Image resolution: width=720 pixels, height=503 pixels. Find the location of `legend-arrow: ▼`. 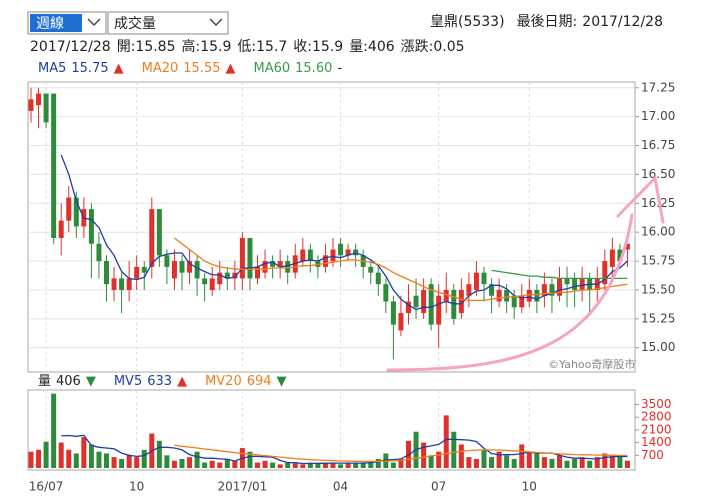

legend-arrow: ▼ is located at coordinates (91, 381).